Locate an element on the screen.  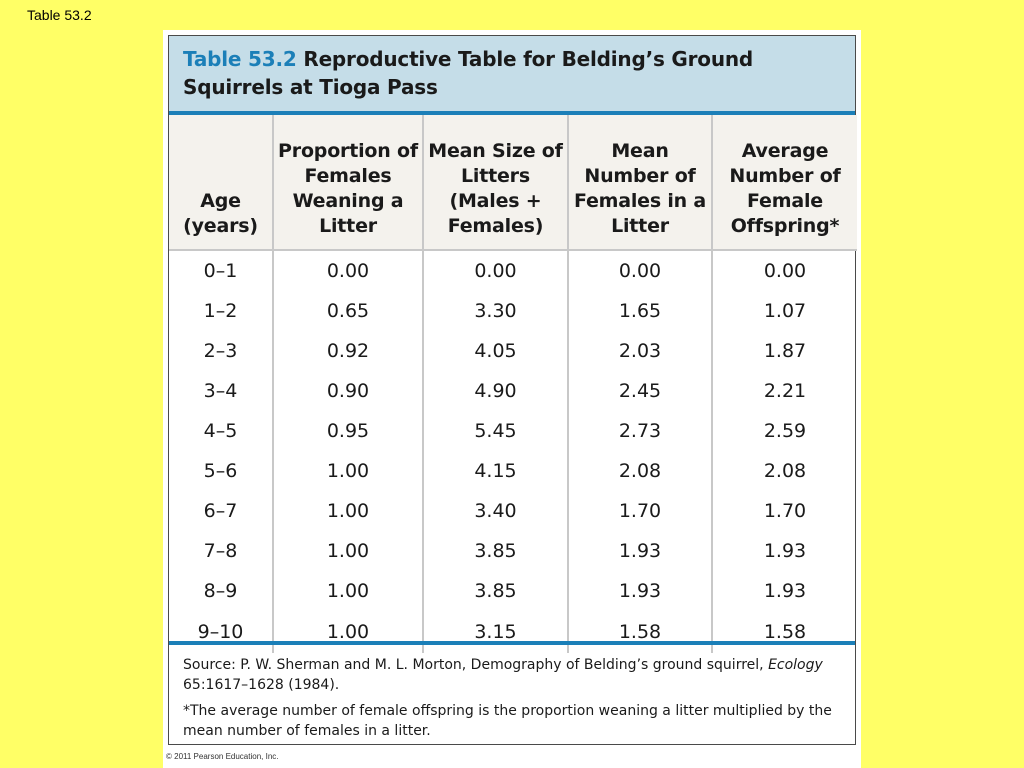
column-header-proportion-weaning: Proportion of Females Weaning a Litter is located at coordinates (347, 183).